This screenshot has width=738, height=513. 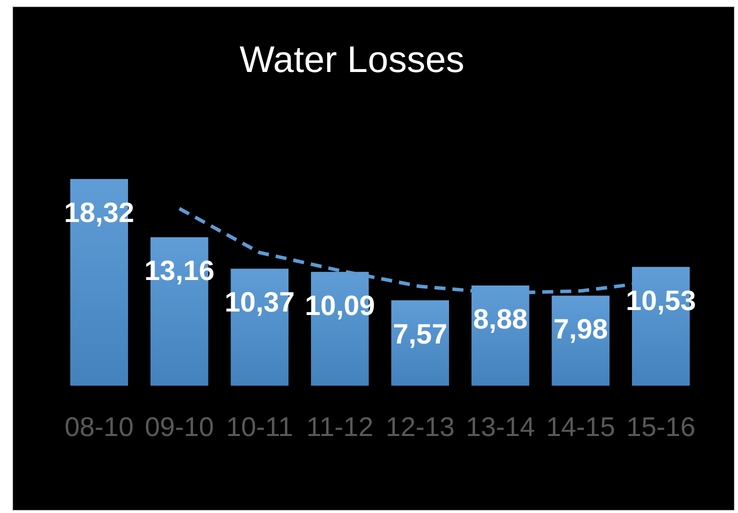 What do you see at coordinates (581, 427) in the screenshot?
I see `x-tick-label: 14-15` at bounding box center [581, 427].